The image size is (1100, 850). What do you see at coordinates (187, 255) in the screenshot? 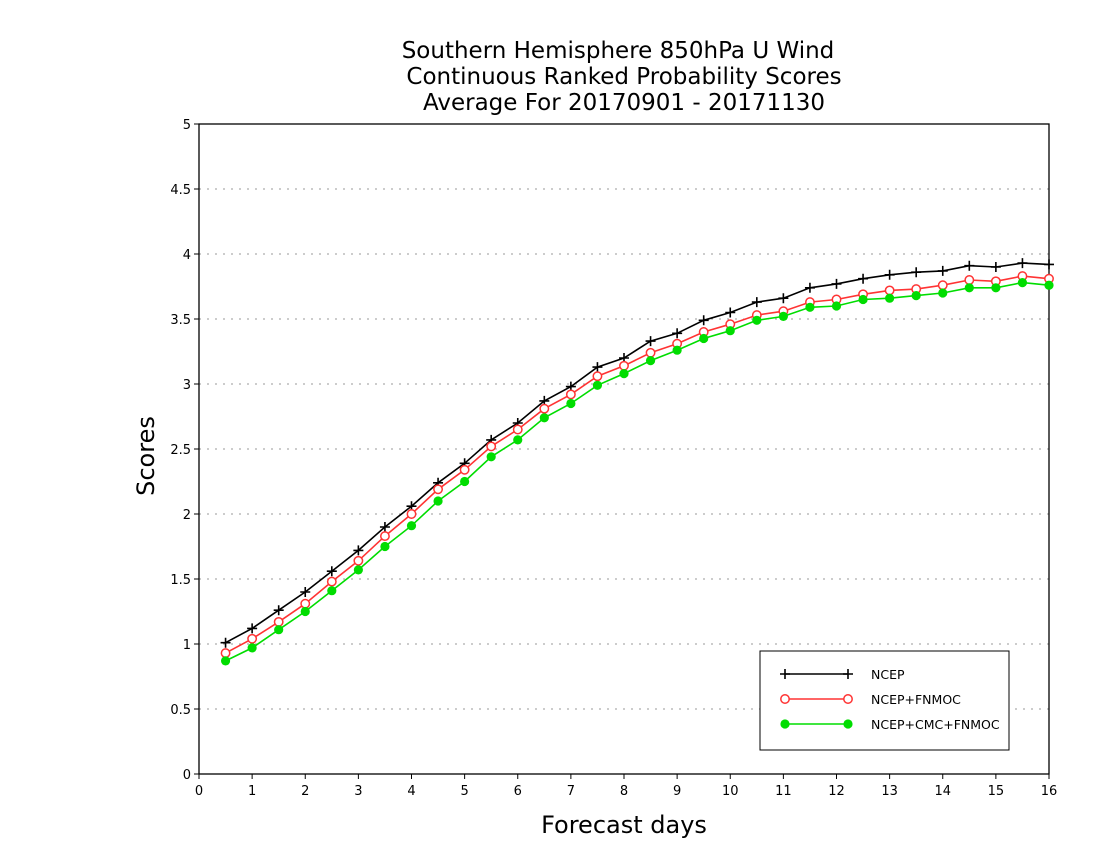
I see `y-tick-label: 4` at bounding box center [187, 255].